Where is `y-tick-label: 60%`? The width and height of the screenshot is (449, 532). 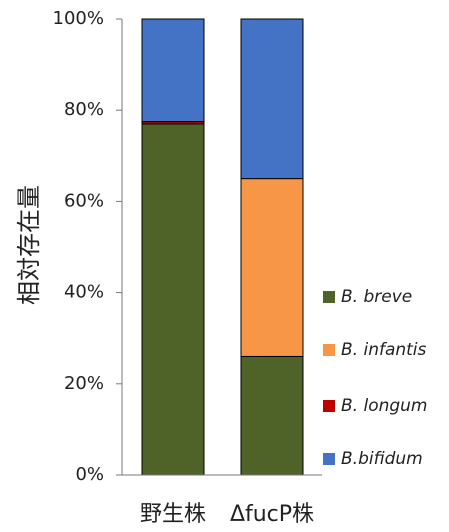 y-tick-label: 60% is located at coordinates (84, 200).